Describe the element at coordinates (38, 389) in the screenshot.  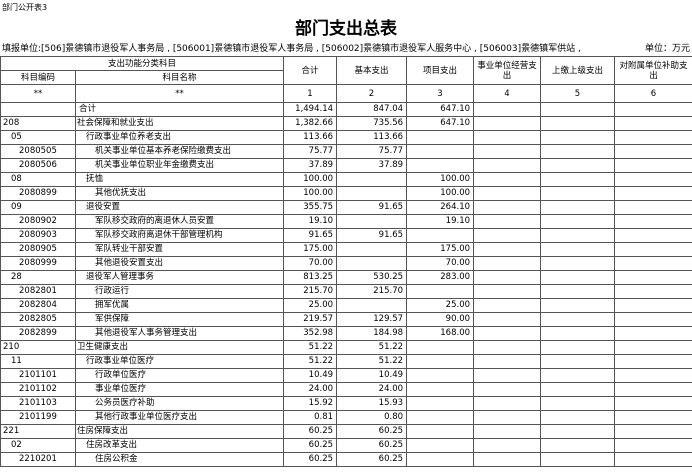
I see `code-cell: 2101102` at that location.